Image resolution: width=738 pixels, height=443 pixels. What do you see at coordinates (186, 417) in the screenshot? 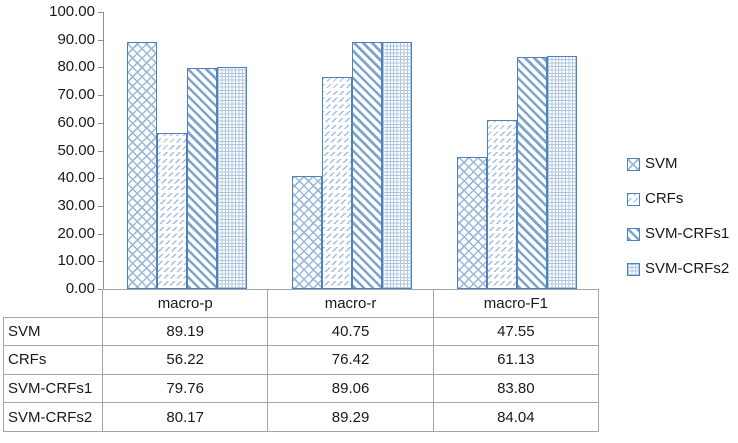
I see `table-cell: 80.17` at bounding box center [186, 417].